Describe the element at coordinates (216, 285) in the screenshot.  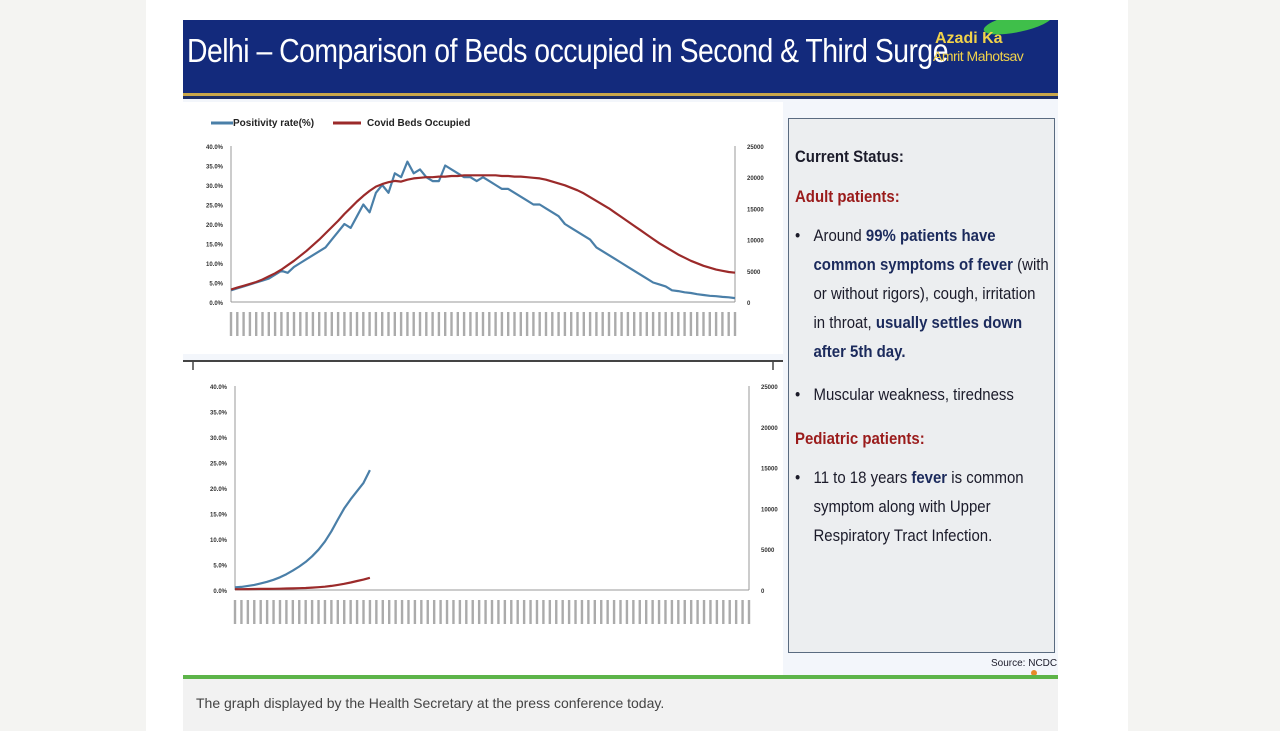
I see `left-tick-label: 5.0%` at that location.